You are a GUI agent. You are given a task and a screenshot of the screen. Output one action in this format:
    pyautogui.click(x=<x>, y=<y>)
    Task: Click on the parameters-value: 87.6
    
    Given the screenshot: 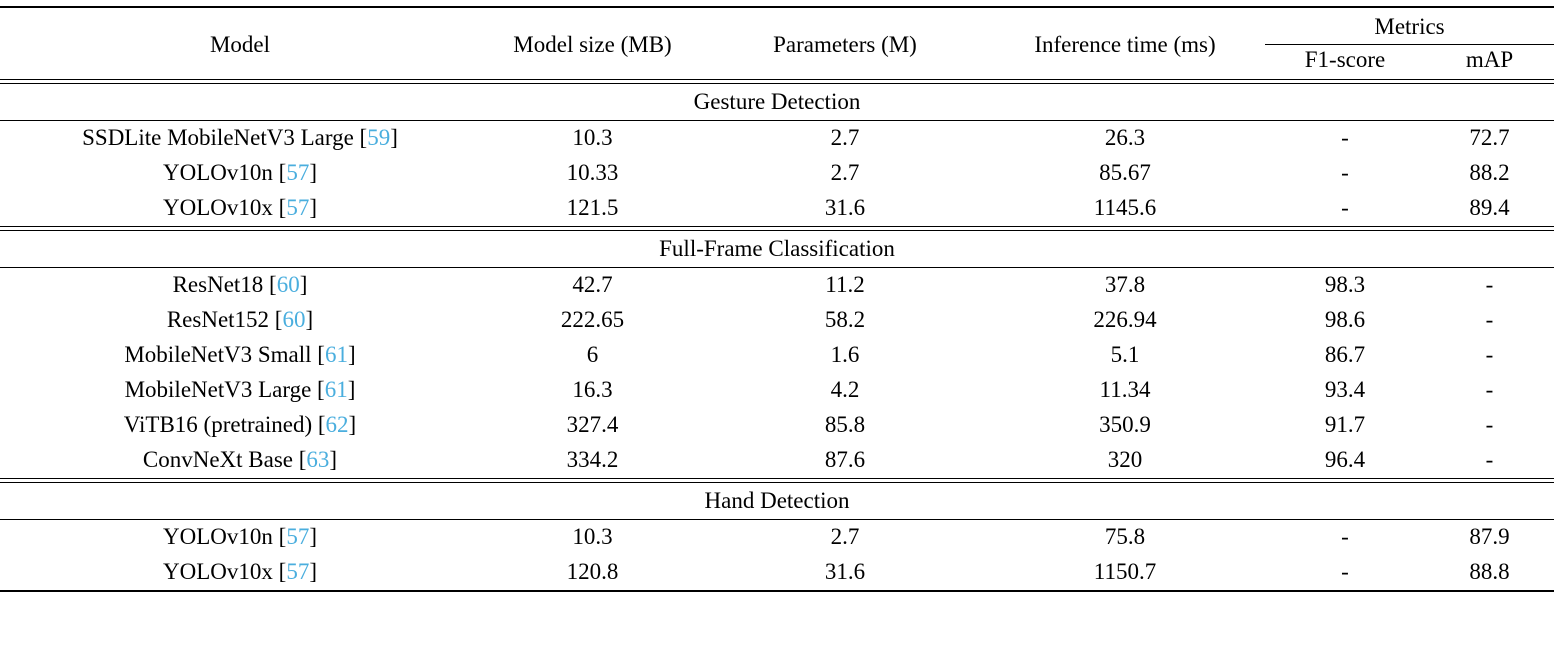 What is the action you would take?
    pyautogui.click(x=845, y=459)
    